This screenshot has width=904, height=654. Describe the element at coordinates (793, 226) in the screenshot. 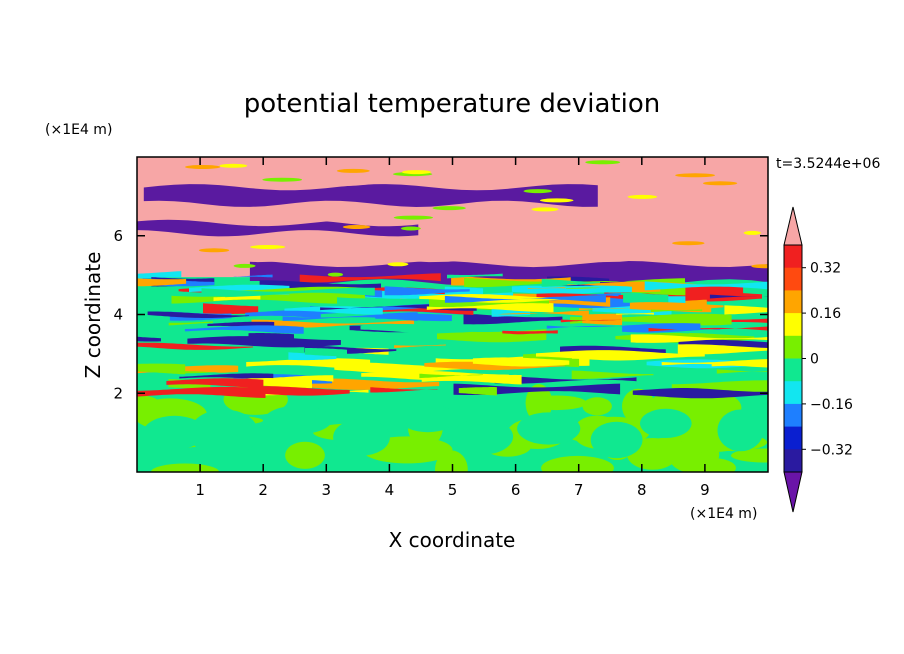

I see `colorbar-over-arrow` at that location.